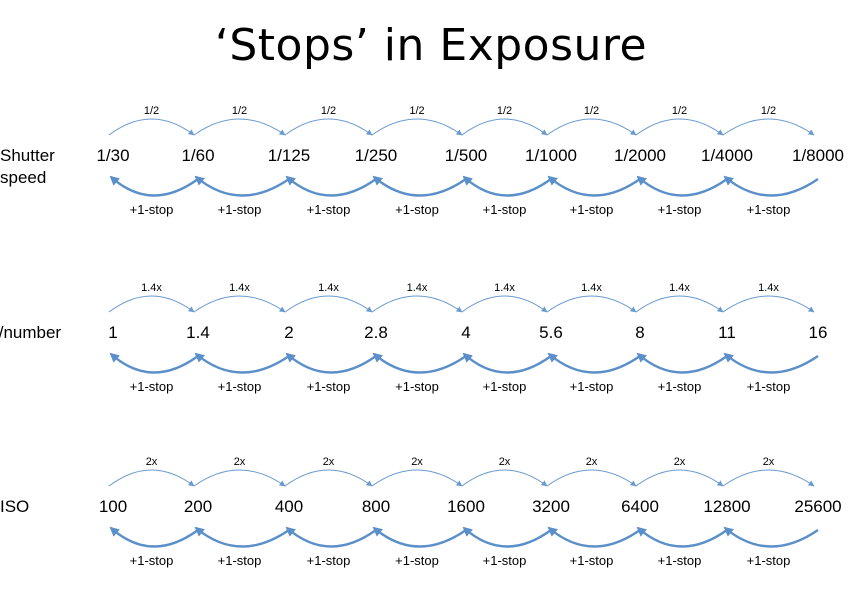 Image resolution: width=862 pixels, height=612 pixels. I want to click on stop-value: 2.8, so click(376, 332).